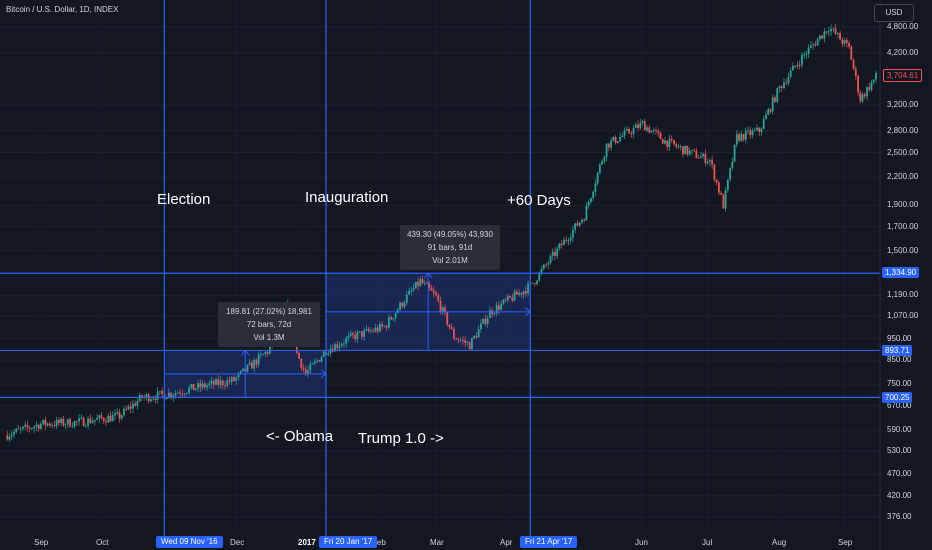 Image resolution: width=932 pixels, height=550 pixels. Describe the element at coordinates (899, 450) in the screenshot. I see `y-tick-label: 530.00` at that location.